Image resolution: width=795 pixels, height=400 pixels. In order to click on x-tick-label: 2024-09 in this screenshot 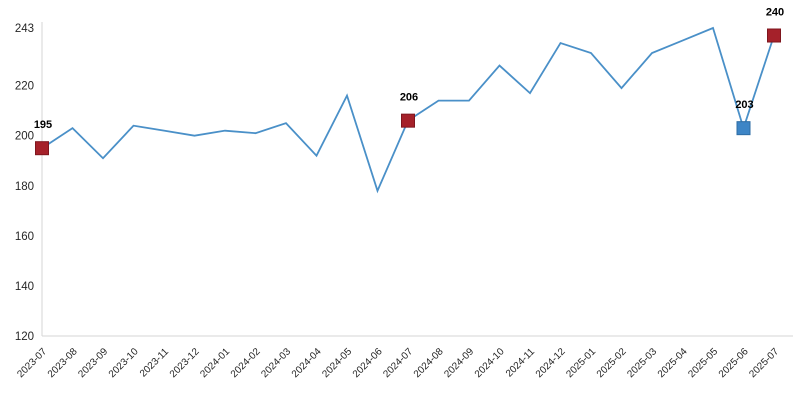, I will do `click(459, 363)`.